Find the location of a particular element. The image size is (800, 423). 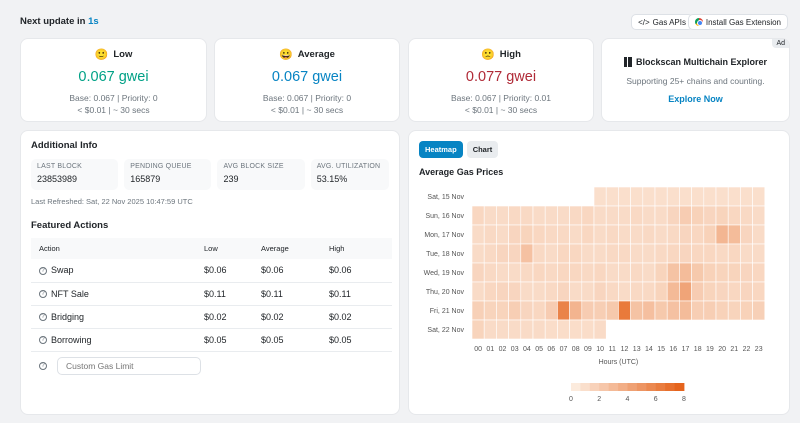

chart-tabs: Heatmap Chart is located at coordinates (599, 149).